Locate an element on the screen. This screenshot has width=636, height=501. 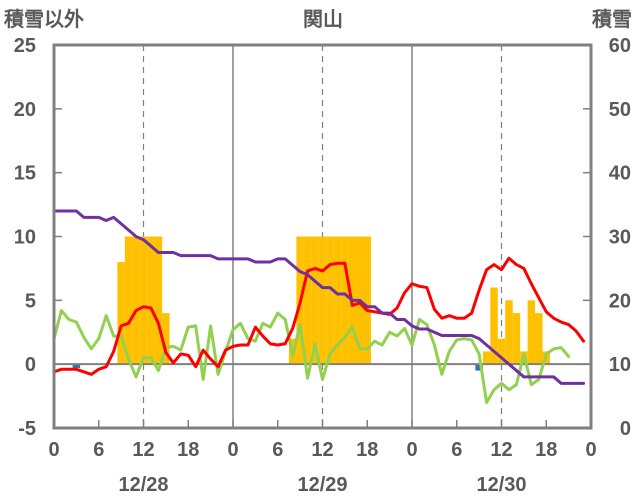
left-tick-label: 20 is located at coordinates (25, 110).